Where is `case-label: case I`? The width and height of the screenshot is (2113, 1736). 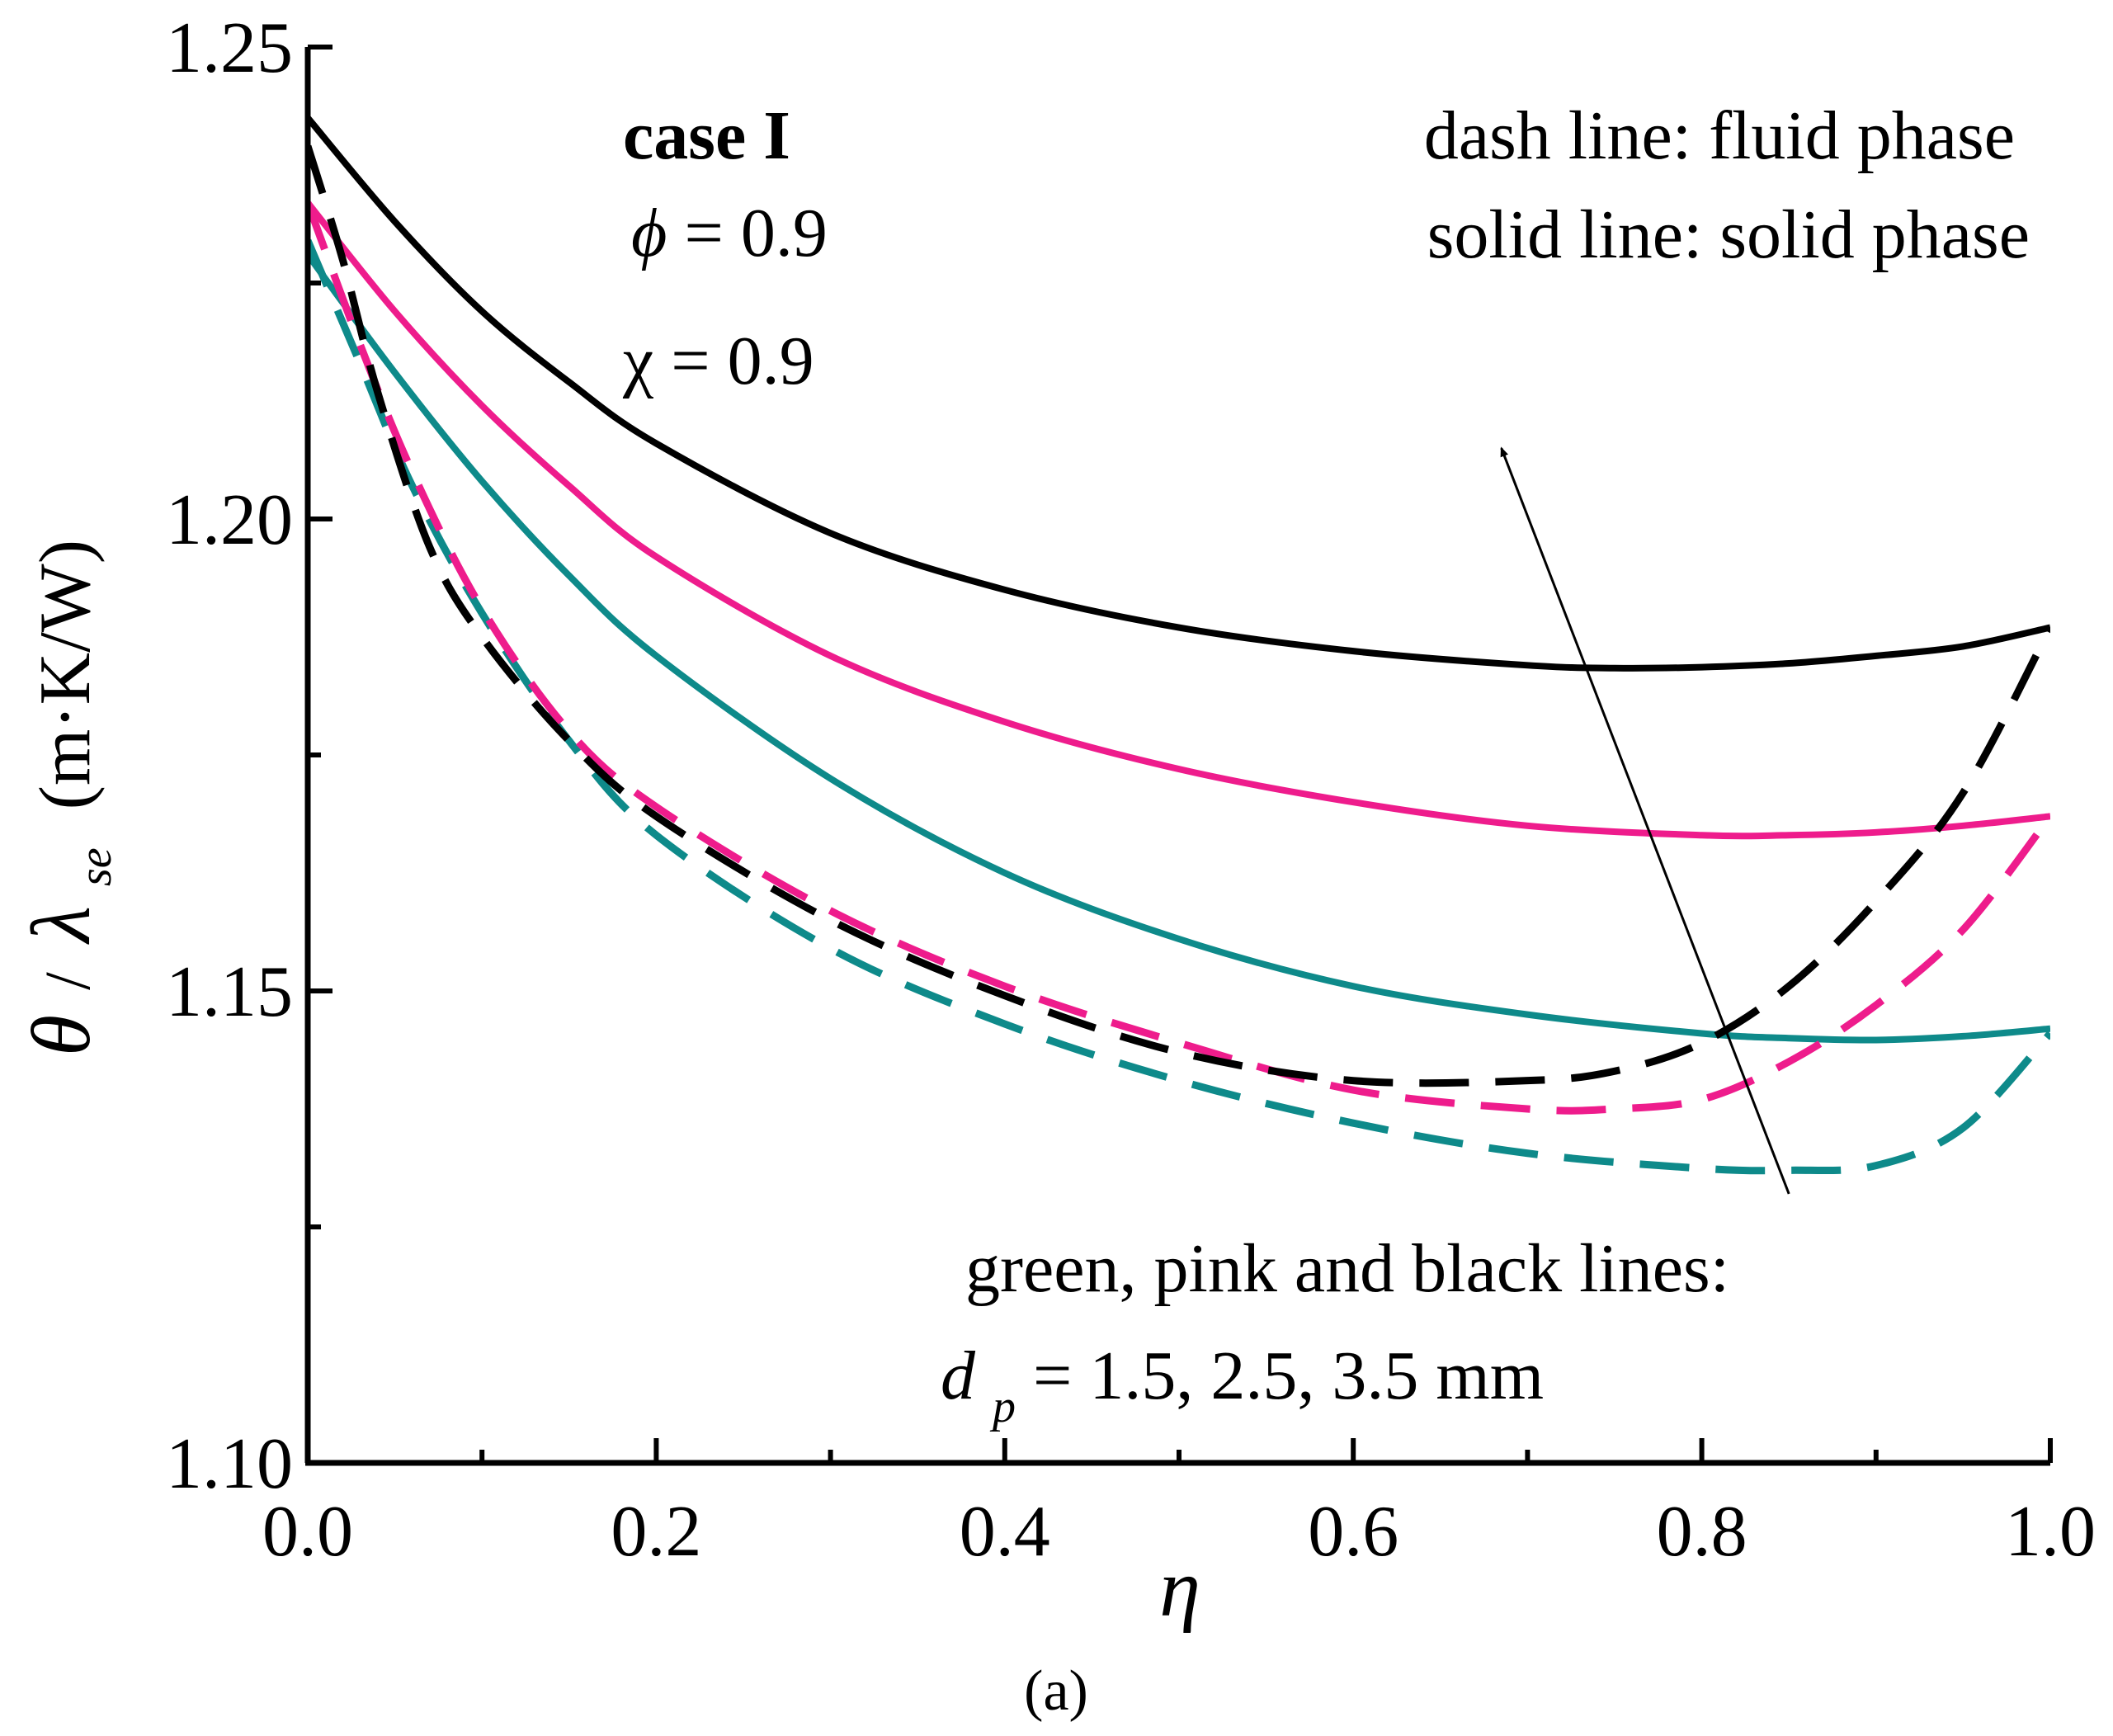 case-label: case I is located at coordinates (706, 135).